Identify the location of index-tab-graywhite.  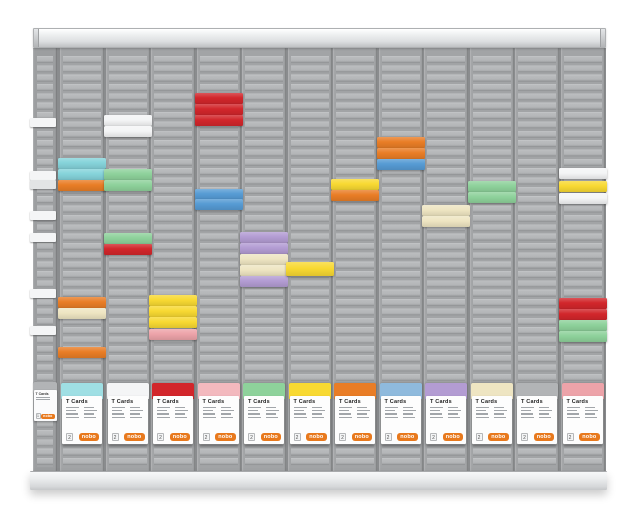
(43, 184).